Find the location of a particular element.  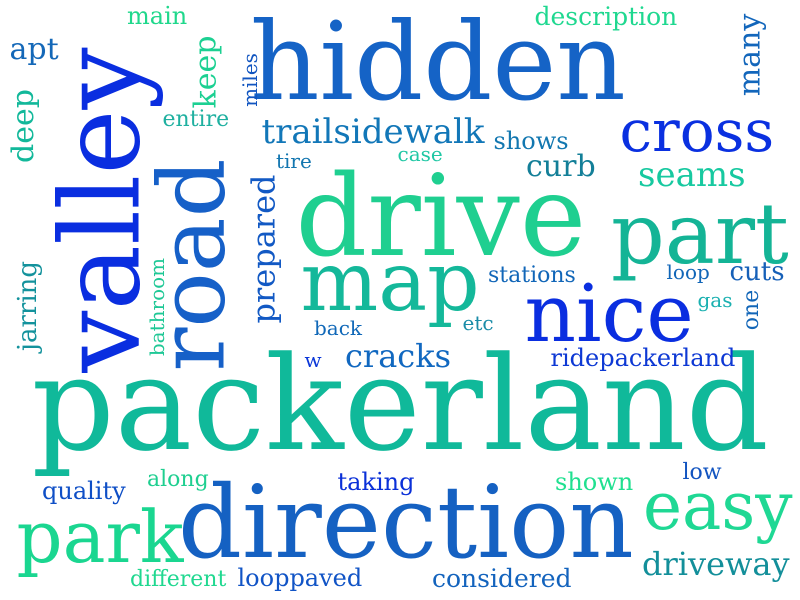

word-many: many is located at coordinates (749, 55).